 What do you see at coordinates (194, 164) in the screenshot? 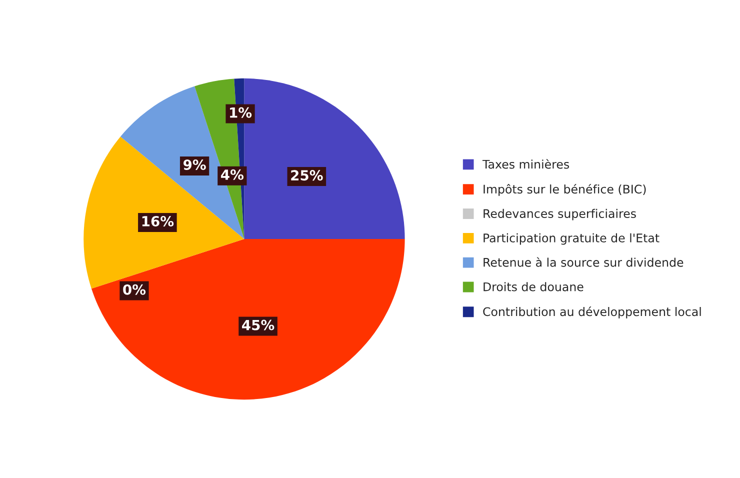
I see `data-label: 9%` at bounding box center [194, 164].